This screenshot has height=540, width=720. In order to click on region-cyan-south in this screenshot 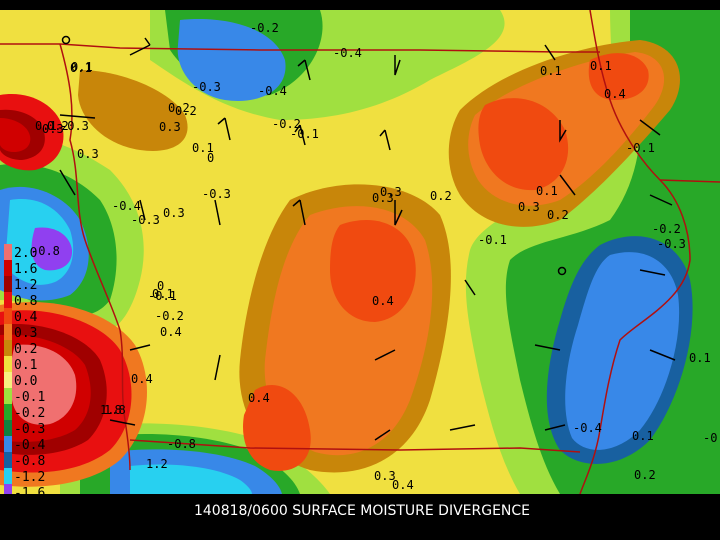, I will do `click(191, 479)`.